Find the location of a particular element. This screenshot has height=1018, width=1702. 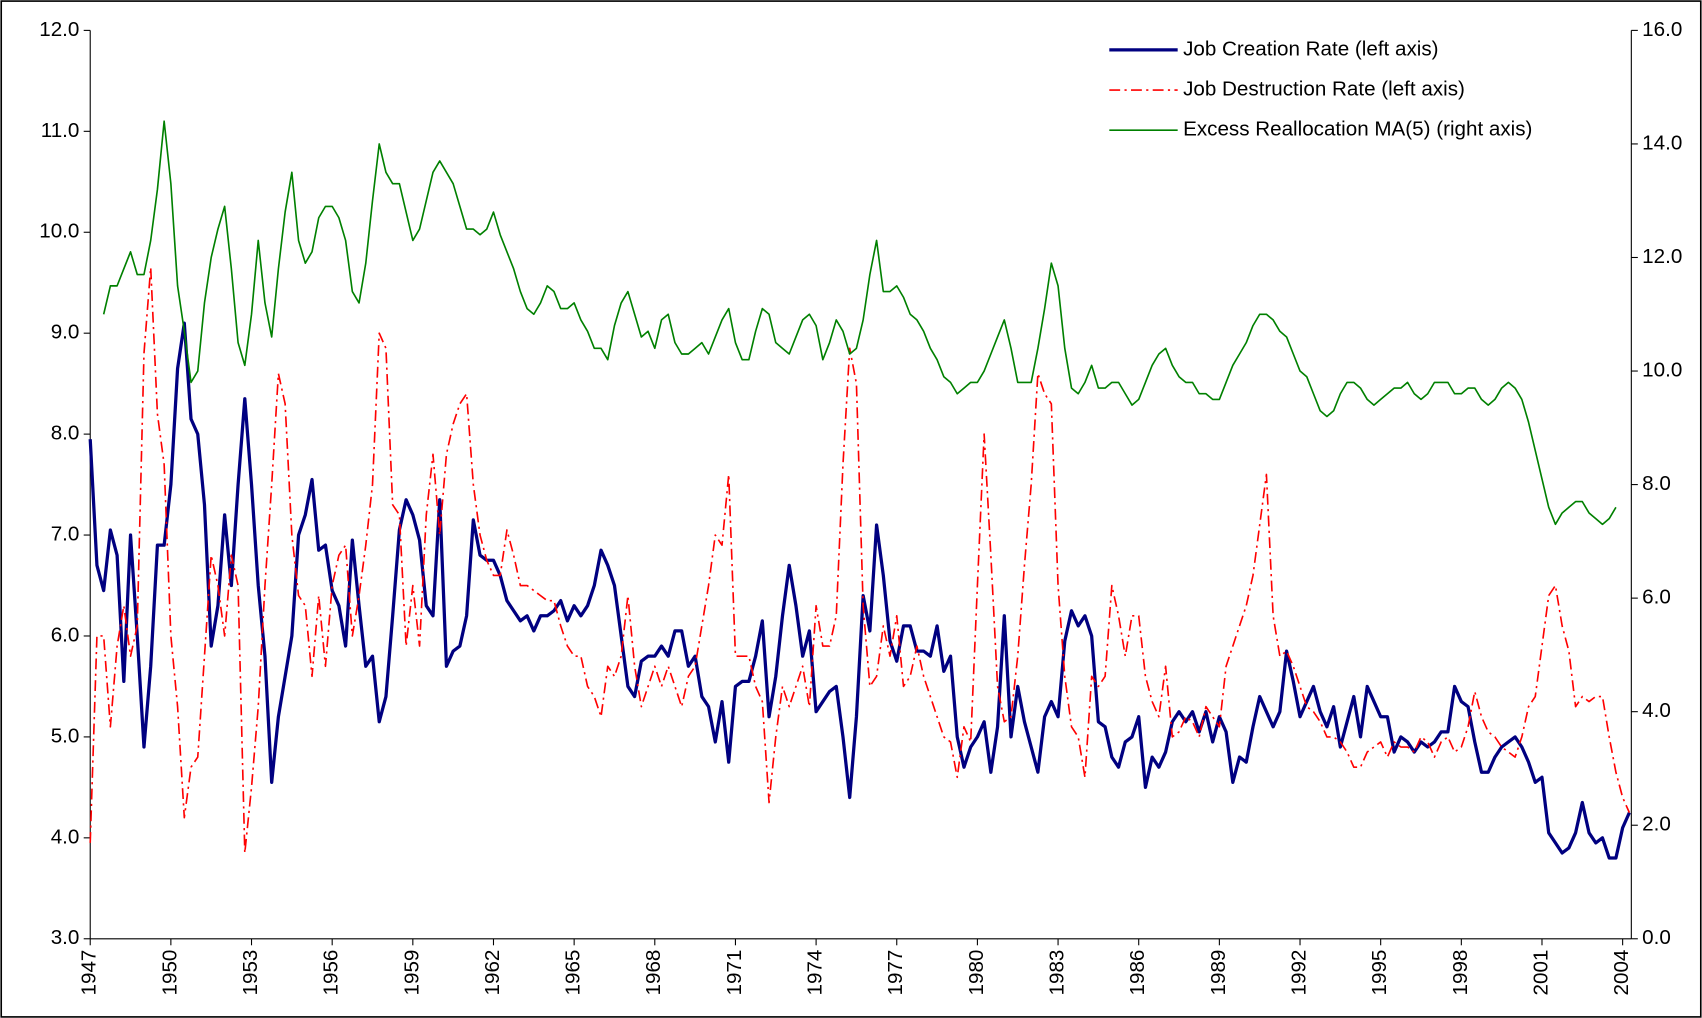

x-tick-label: 1956 is located at coordinates (331, 973).